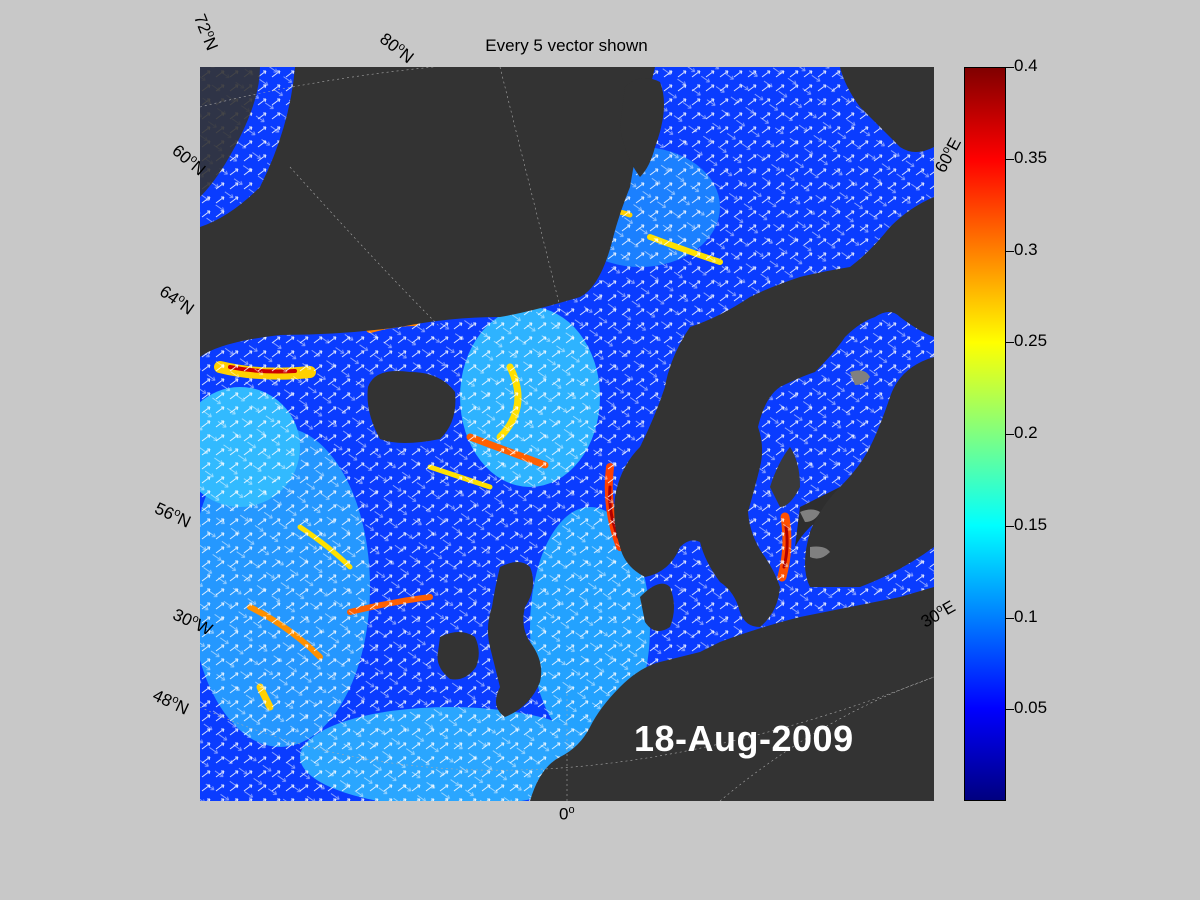 This screenshot has width=1200, height=900. I want to click on lat-label-80n: 80oN, so click(397, 48).